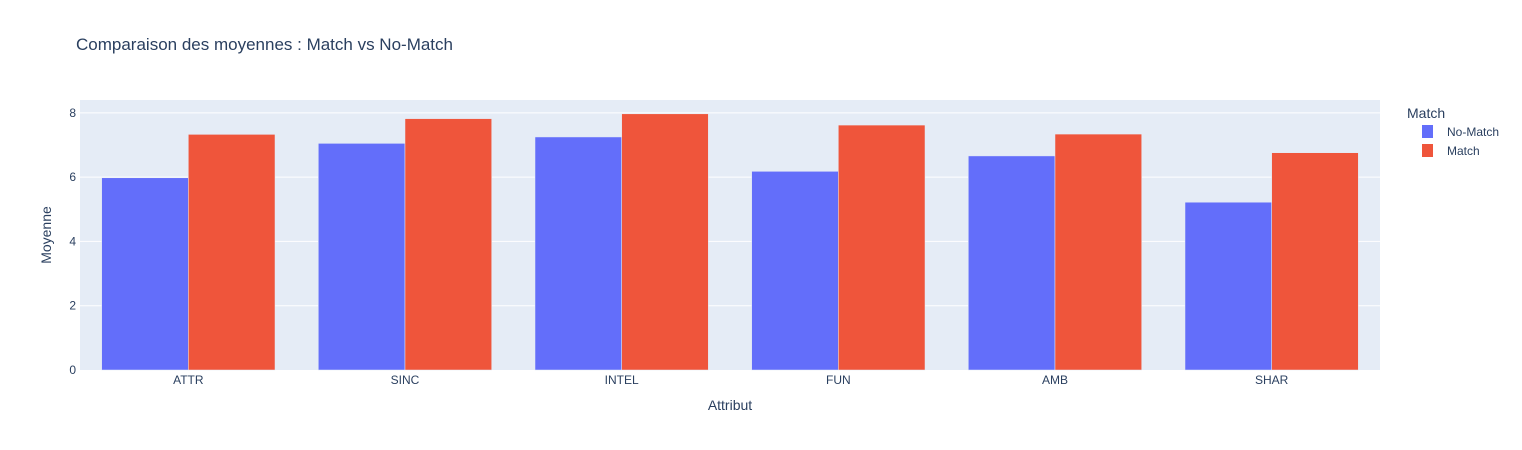 The height and width of the screenshot is (450, 1522). What do you see at coordinates (578, 253) in the screenshot?
I see `bar-no-match-intel` at bounding box center [578, 253].